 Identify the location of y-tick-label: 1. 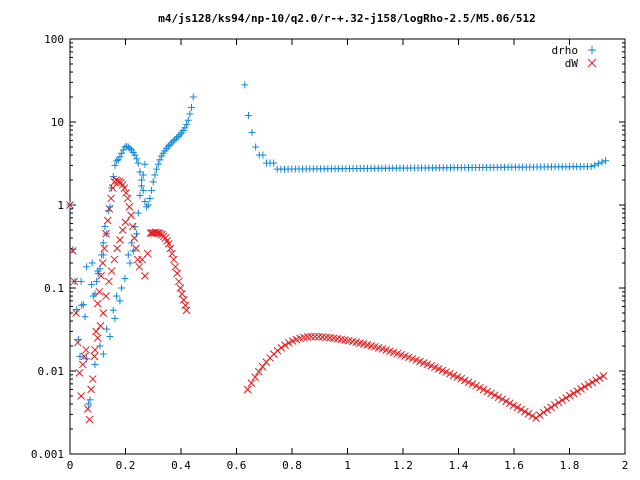
(60, 205).